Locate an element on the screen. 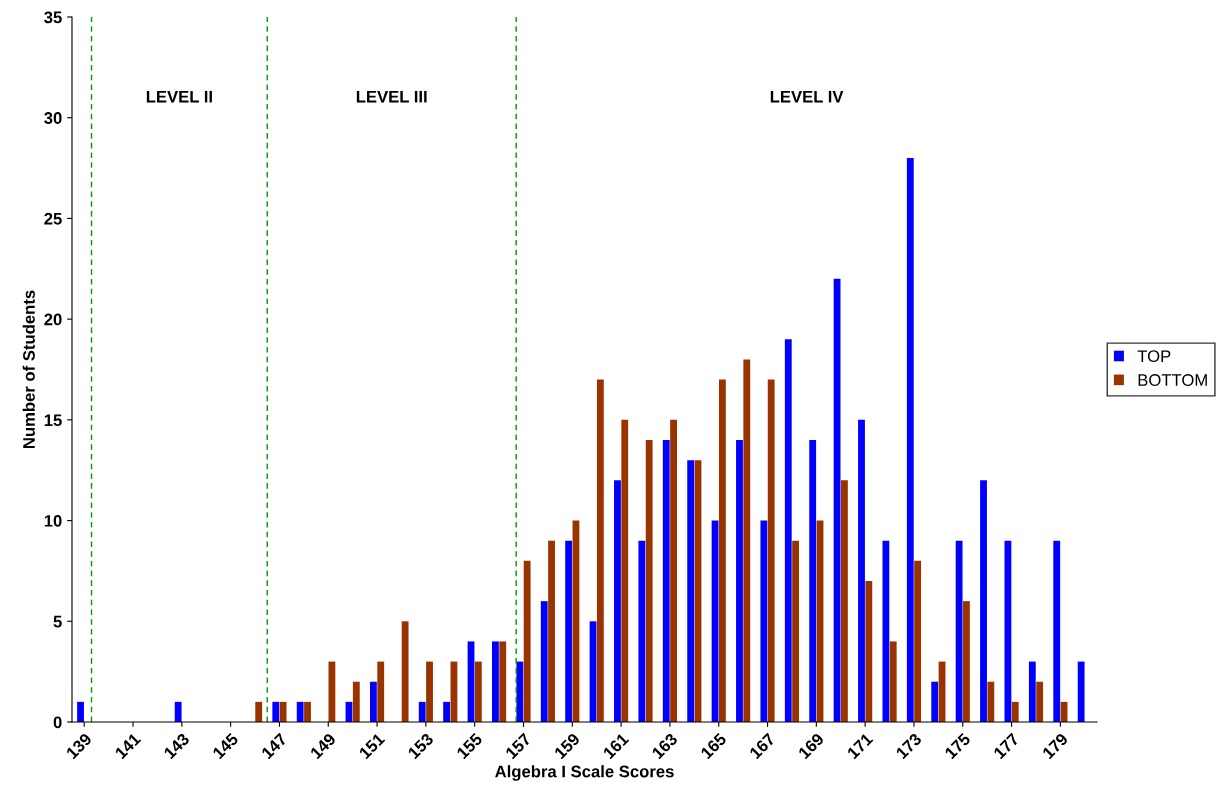 The height and width of the screenshot is (805, 1219). annotation: LEVEL III is located at coordinates (391, 96).